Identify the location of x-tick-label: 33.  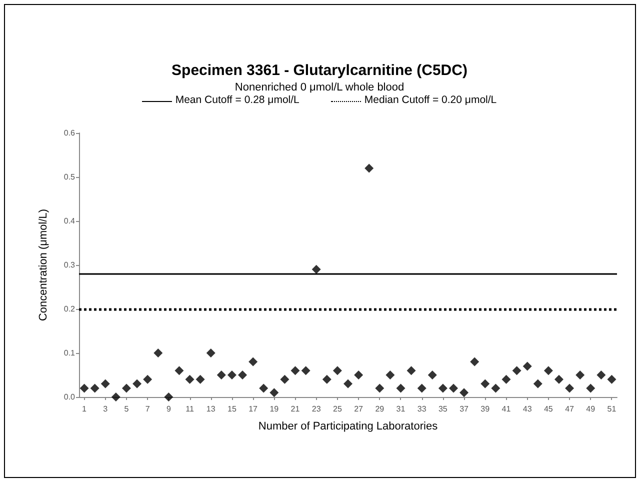
(422, 409).